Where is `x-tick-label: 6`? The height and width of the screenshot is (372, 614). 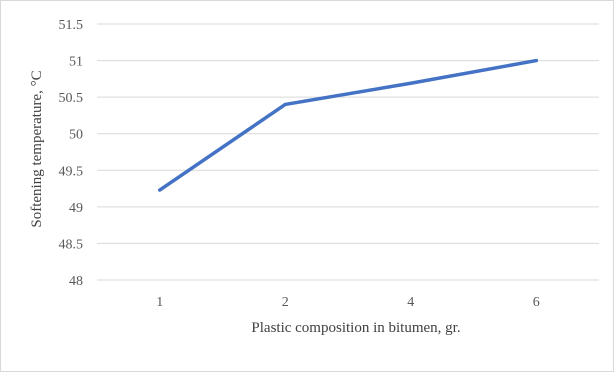 x-tick-label: 6 is located at coordinates (536, 302).